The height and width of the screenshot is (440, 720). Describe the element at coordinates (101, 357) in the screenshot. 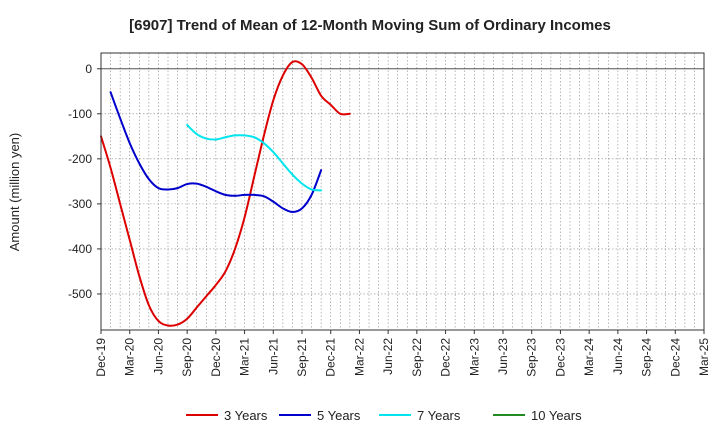

I see `x-tick-label: Dec-19` at that location.